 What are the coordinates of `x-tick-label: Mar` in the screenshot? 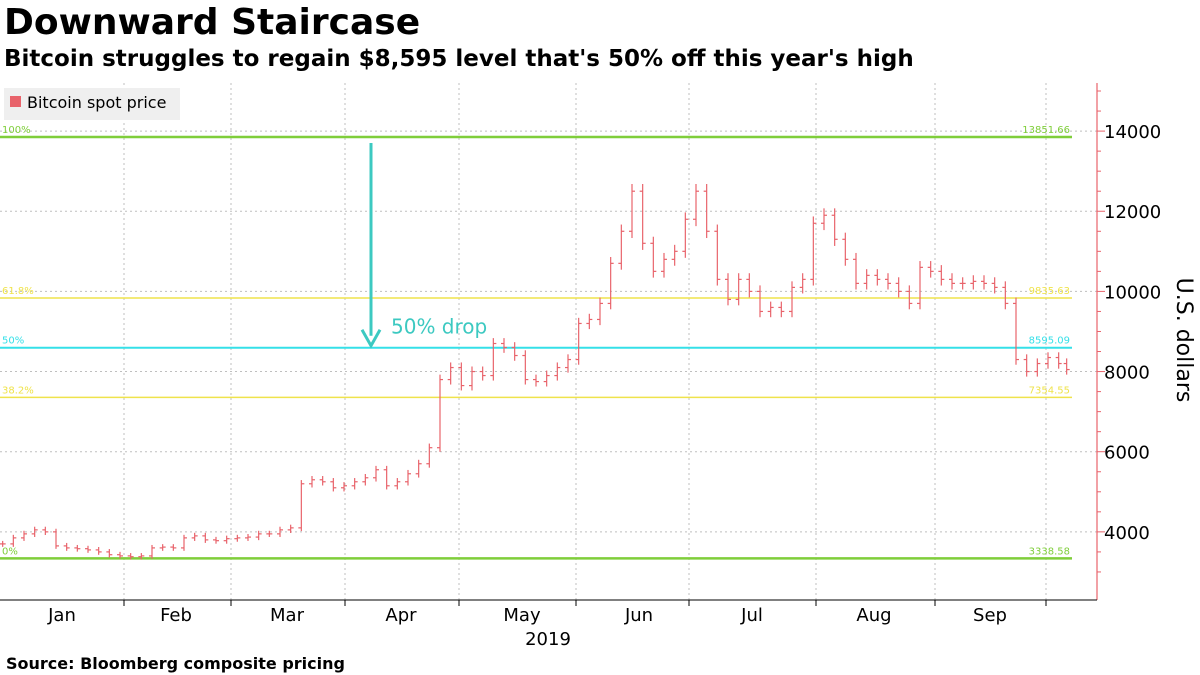 It's located at (287, 615).